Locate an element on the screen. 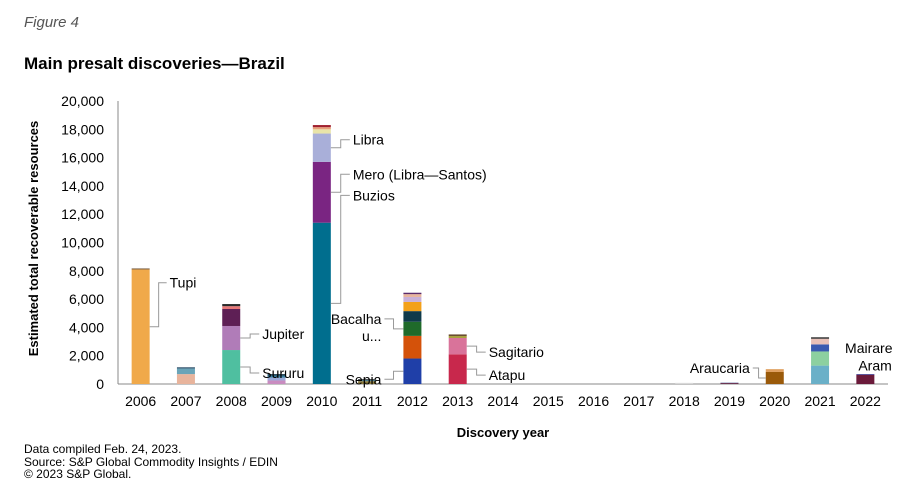  y-tick-label: 2,000 is located at coordinates (86, 356).